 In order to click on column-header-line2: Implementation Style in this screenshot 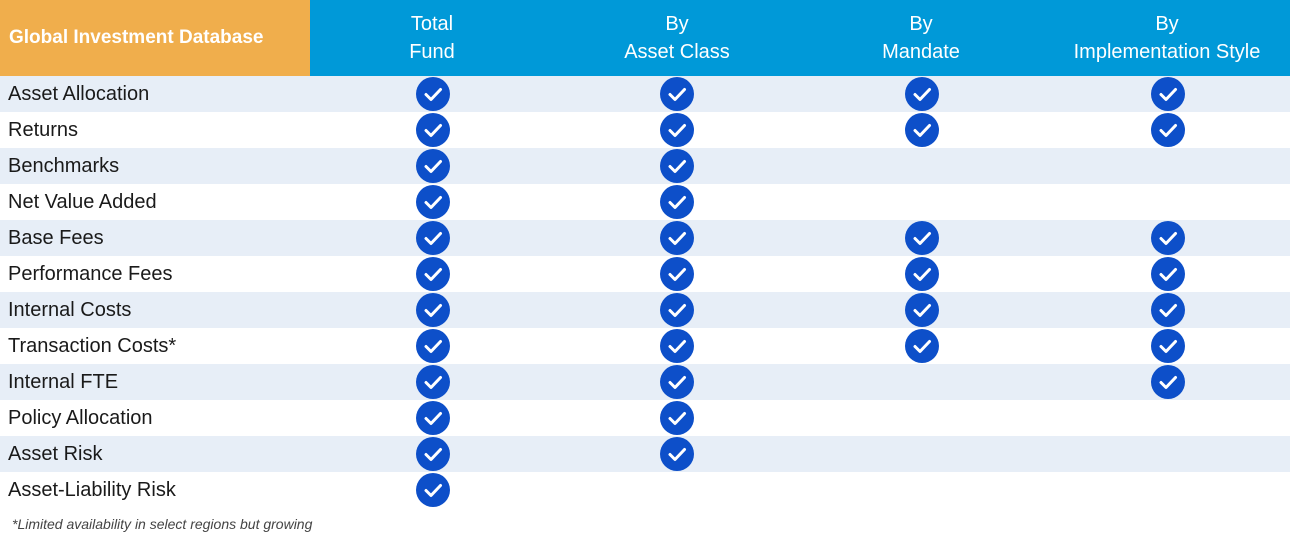, I will do `click(1167, 52)`.